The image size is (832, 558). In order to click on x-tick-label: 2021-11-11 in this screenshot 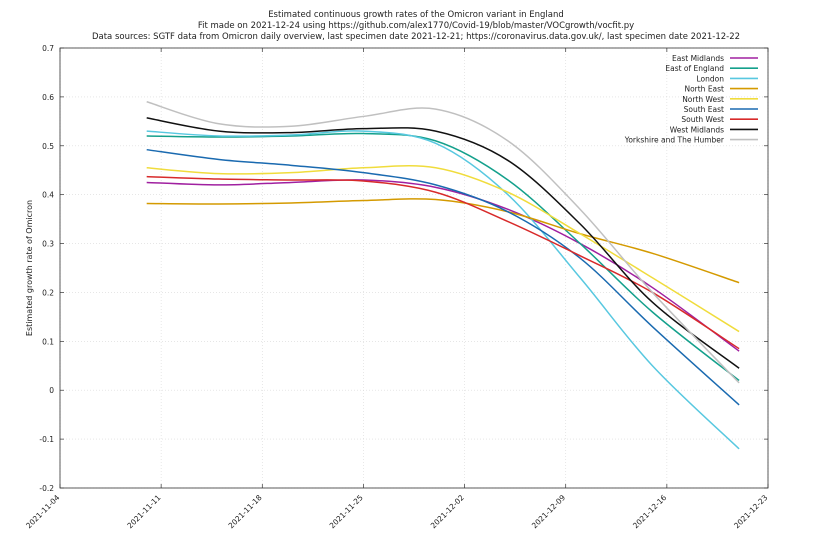, I will do `click(143, 511)`.